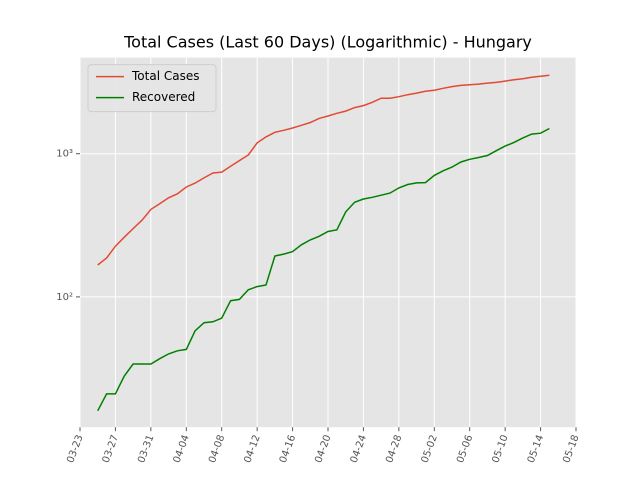 Image resolution: width=640 pixels, height=484 pixels. Describe the element at coordinates (111, 448) in the screenshot. I see `x-tick-label: 03-27` at that location.